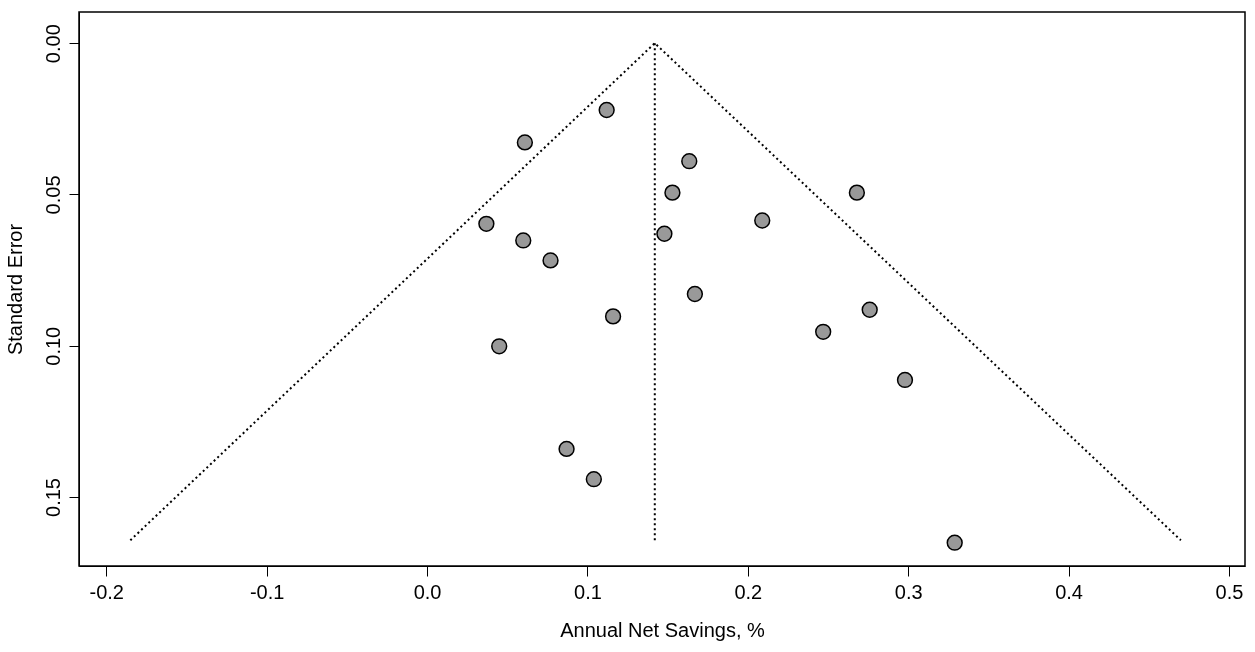 Image resolution: width=1255 pixels, height=652 pixels. I want to click on x-tick-label: -0.2, so click(106, 591).